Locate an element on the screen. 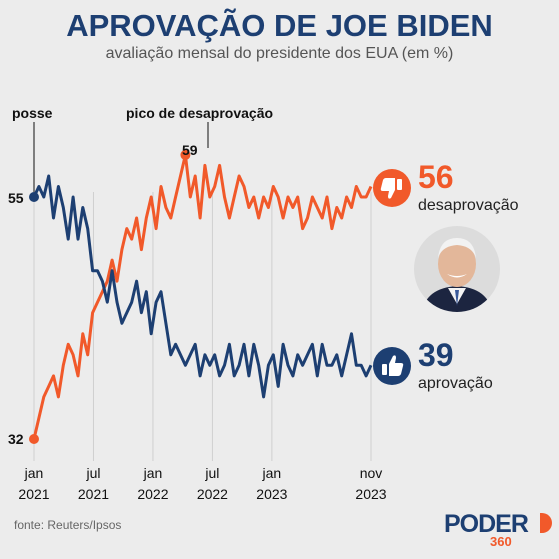 This screenshot has height=559, width=559. x-tick-month-1: jul is located at coordinates (92, 473).